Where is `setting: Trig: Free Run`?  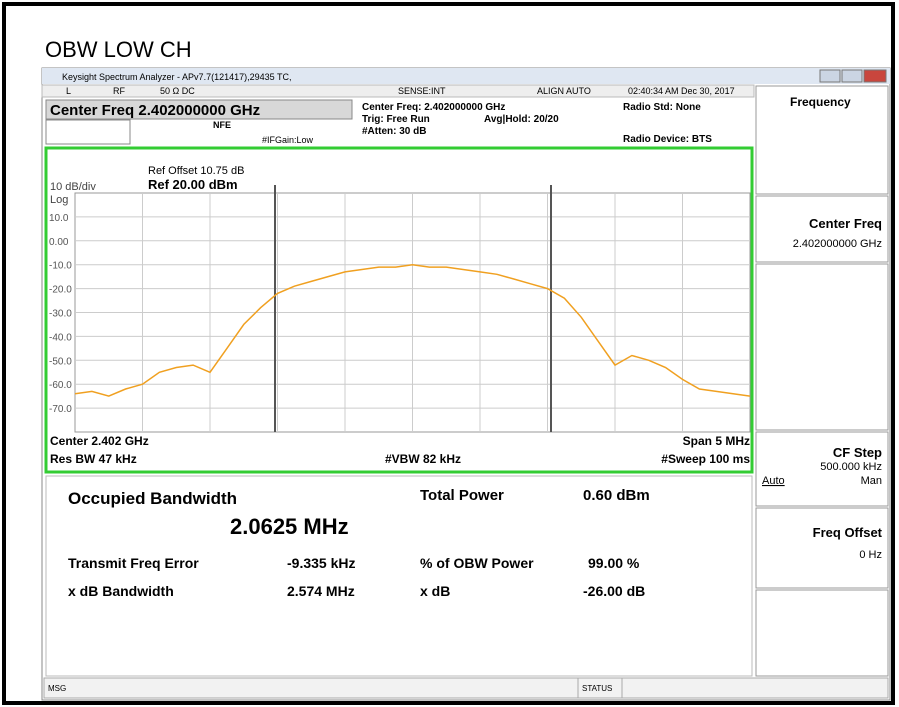
setting: Trig: Free Run is located at coordinates (396, 119).